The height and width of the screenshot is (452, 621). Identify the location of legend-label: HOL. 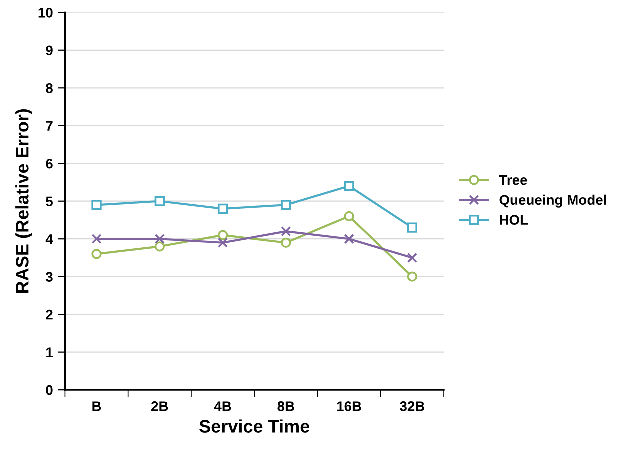
(514, 220).